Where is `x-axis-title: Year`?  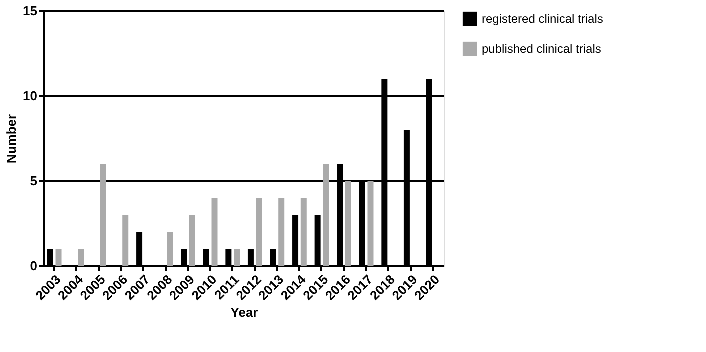 x-axis-title: Year is located at coordinates (244, 312).